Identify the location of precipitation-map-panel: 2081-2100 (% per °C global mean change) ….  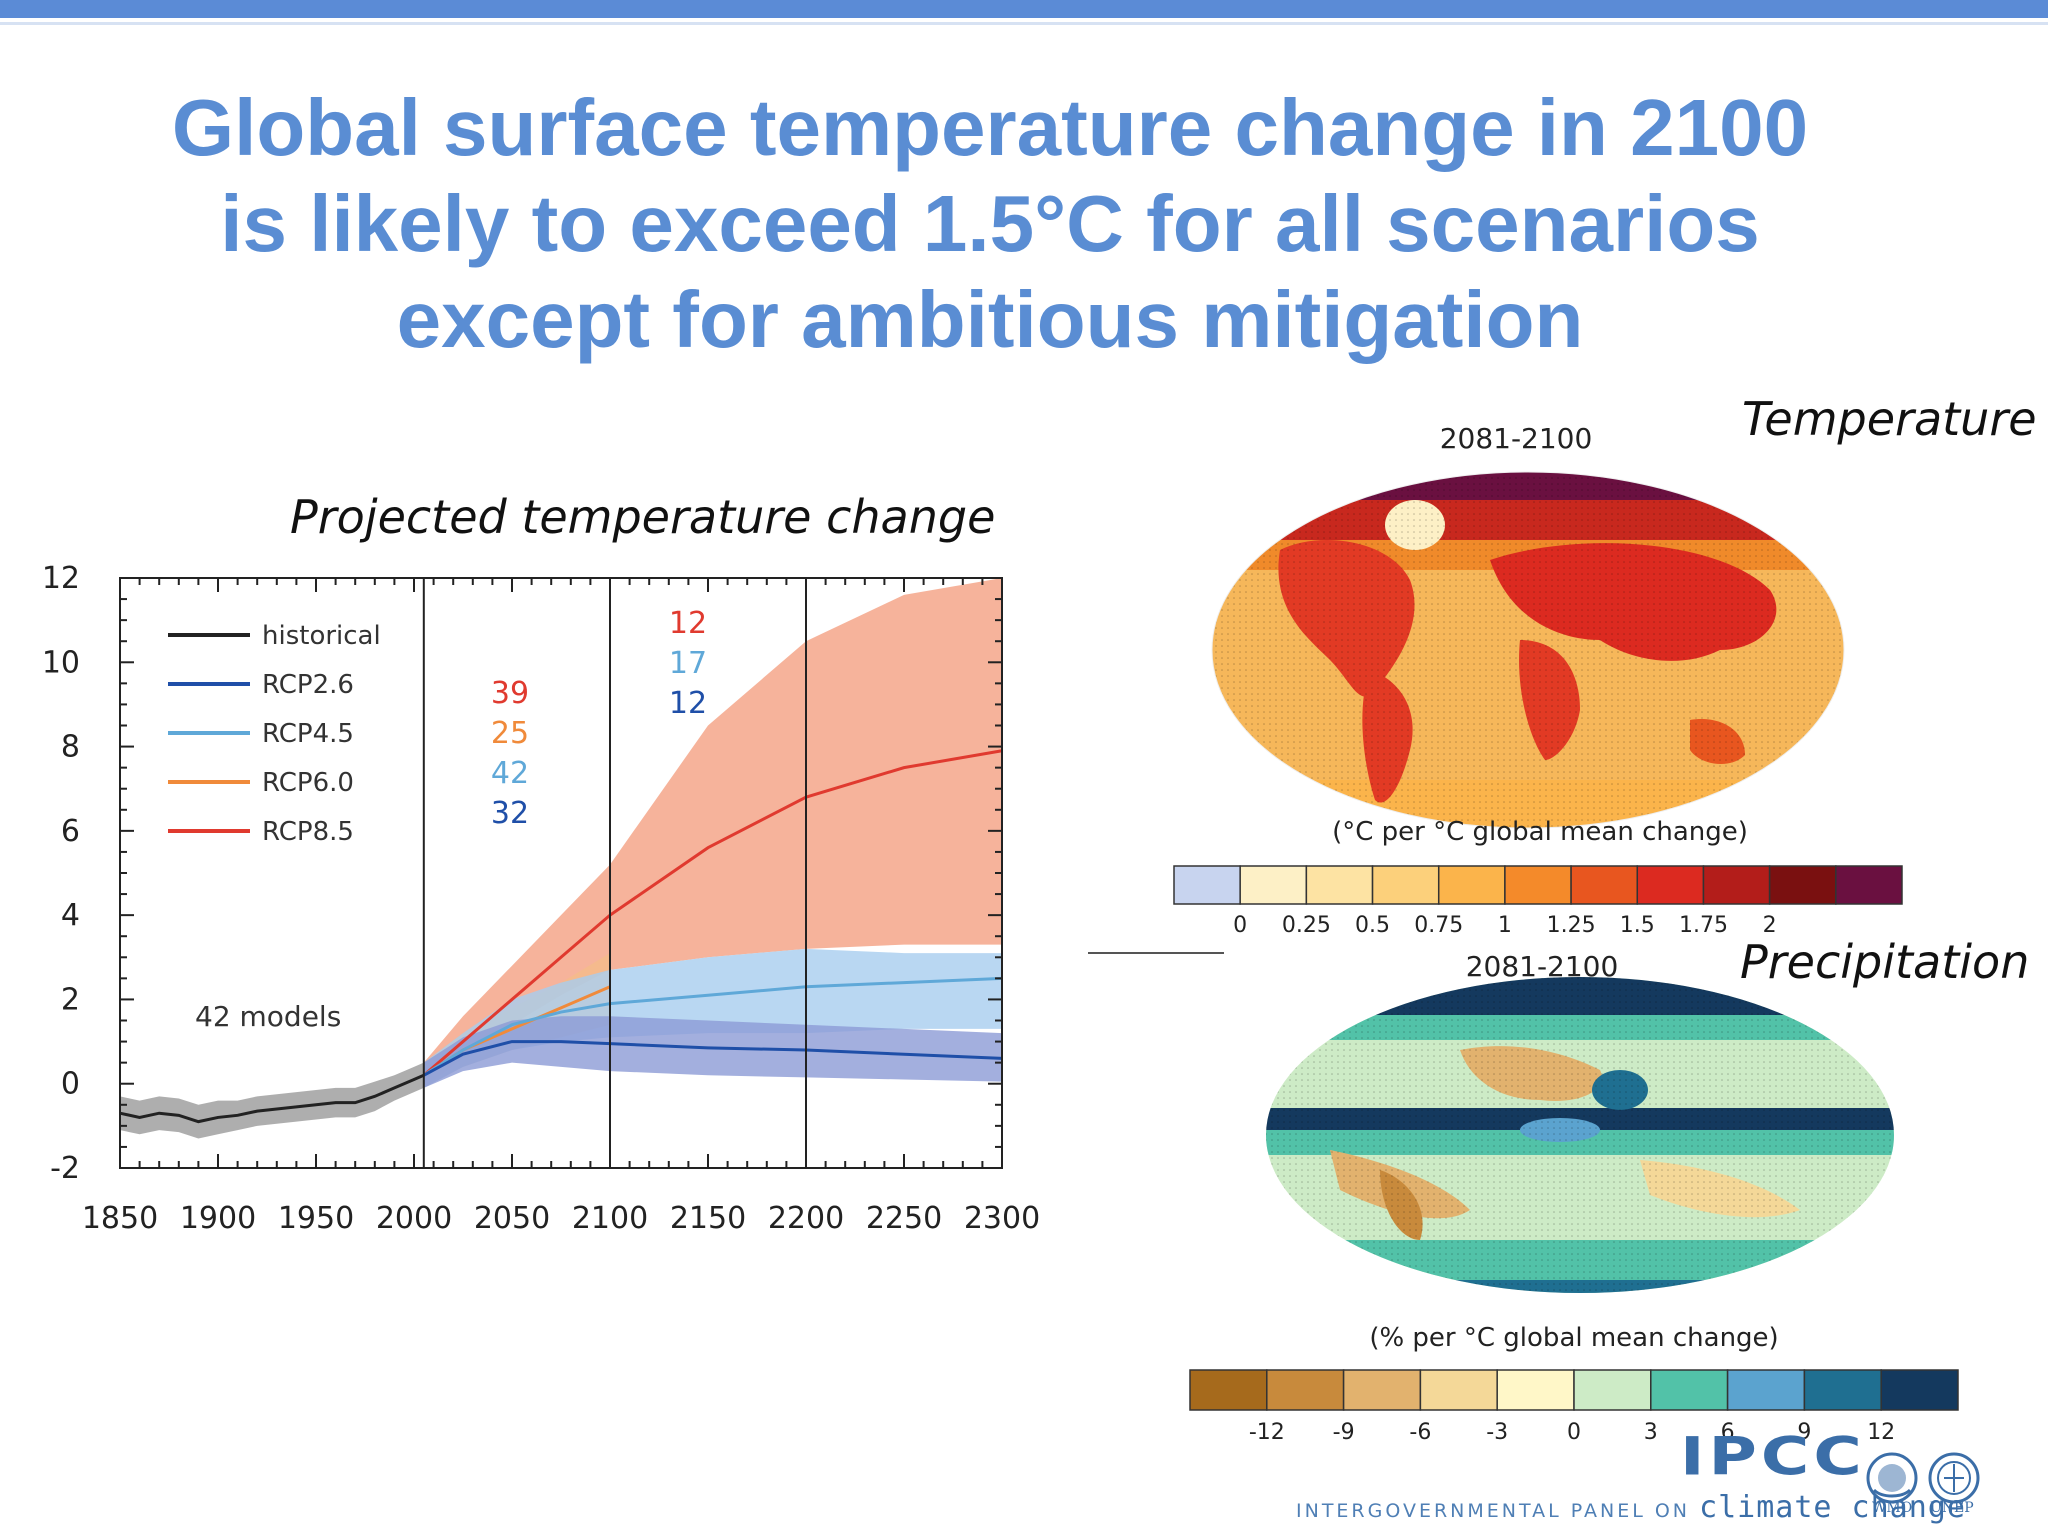
(1574, 1197).